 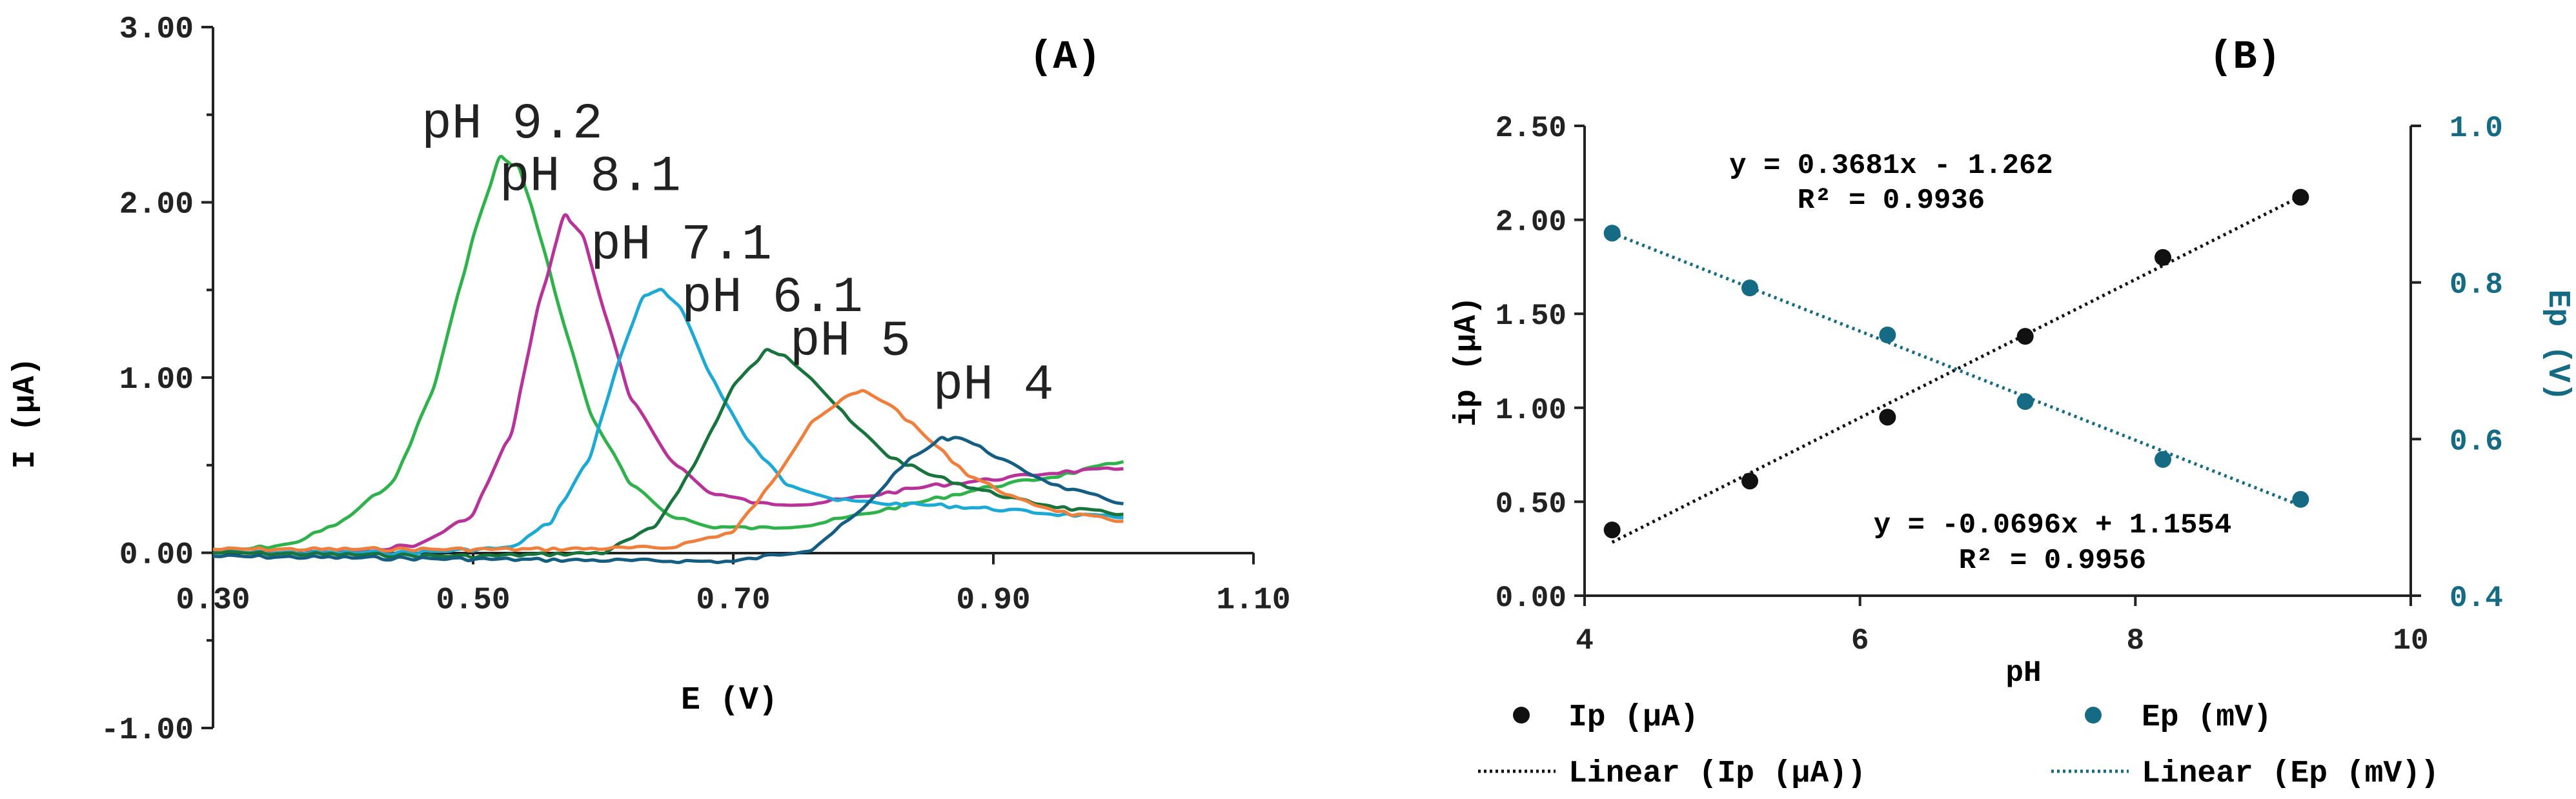 I want to click on panel-a-y-tick-label: 1.00, so click(x=156, y=380).